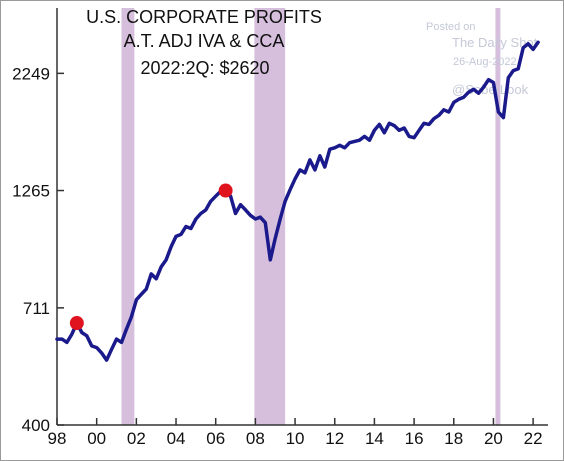 This screenshot has height=461, width=564. I want to click on y-tick-label: 2249, so click(31, 73).